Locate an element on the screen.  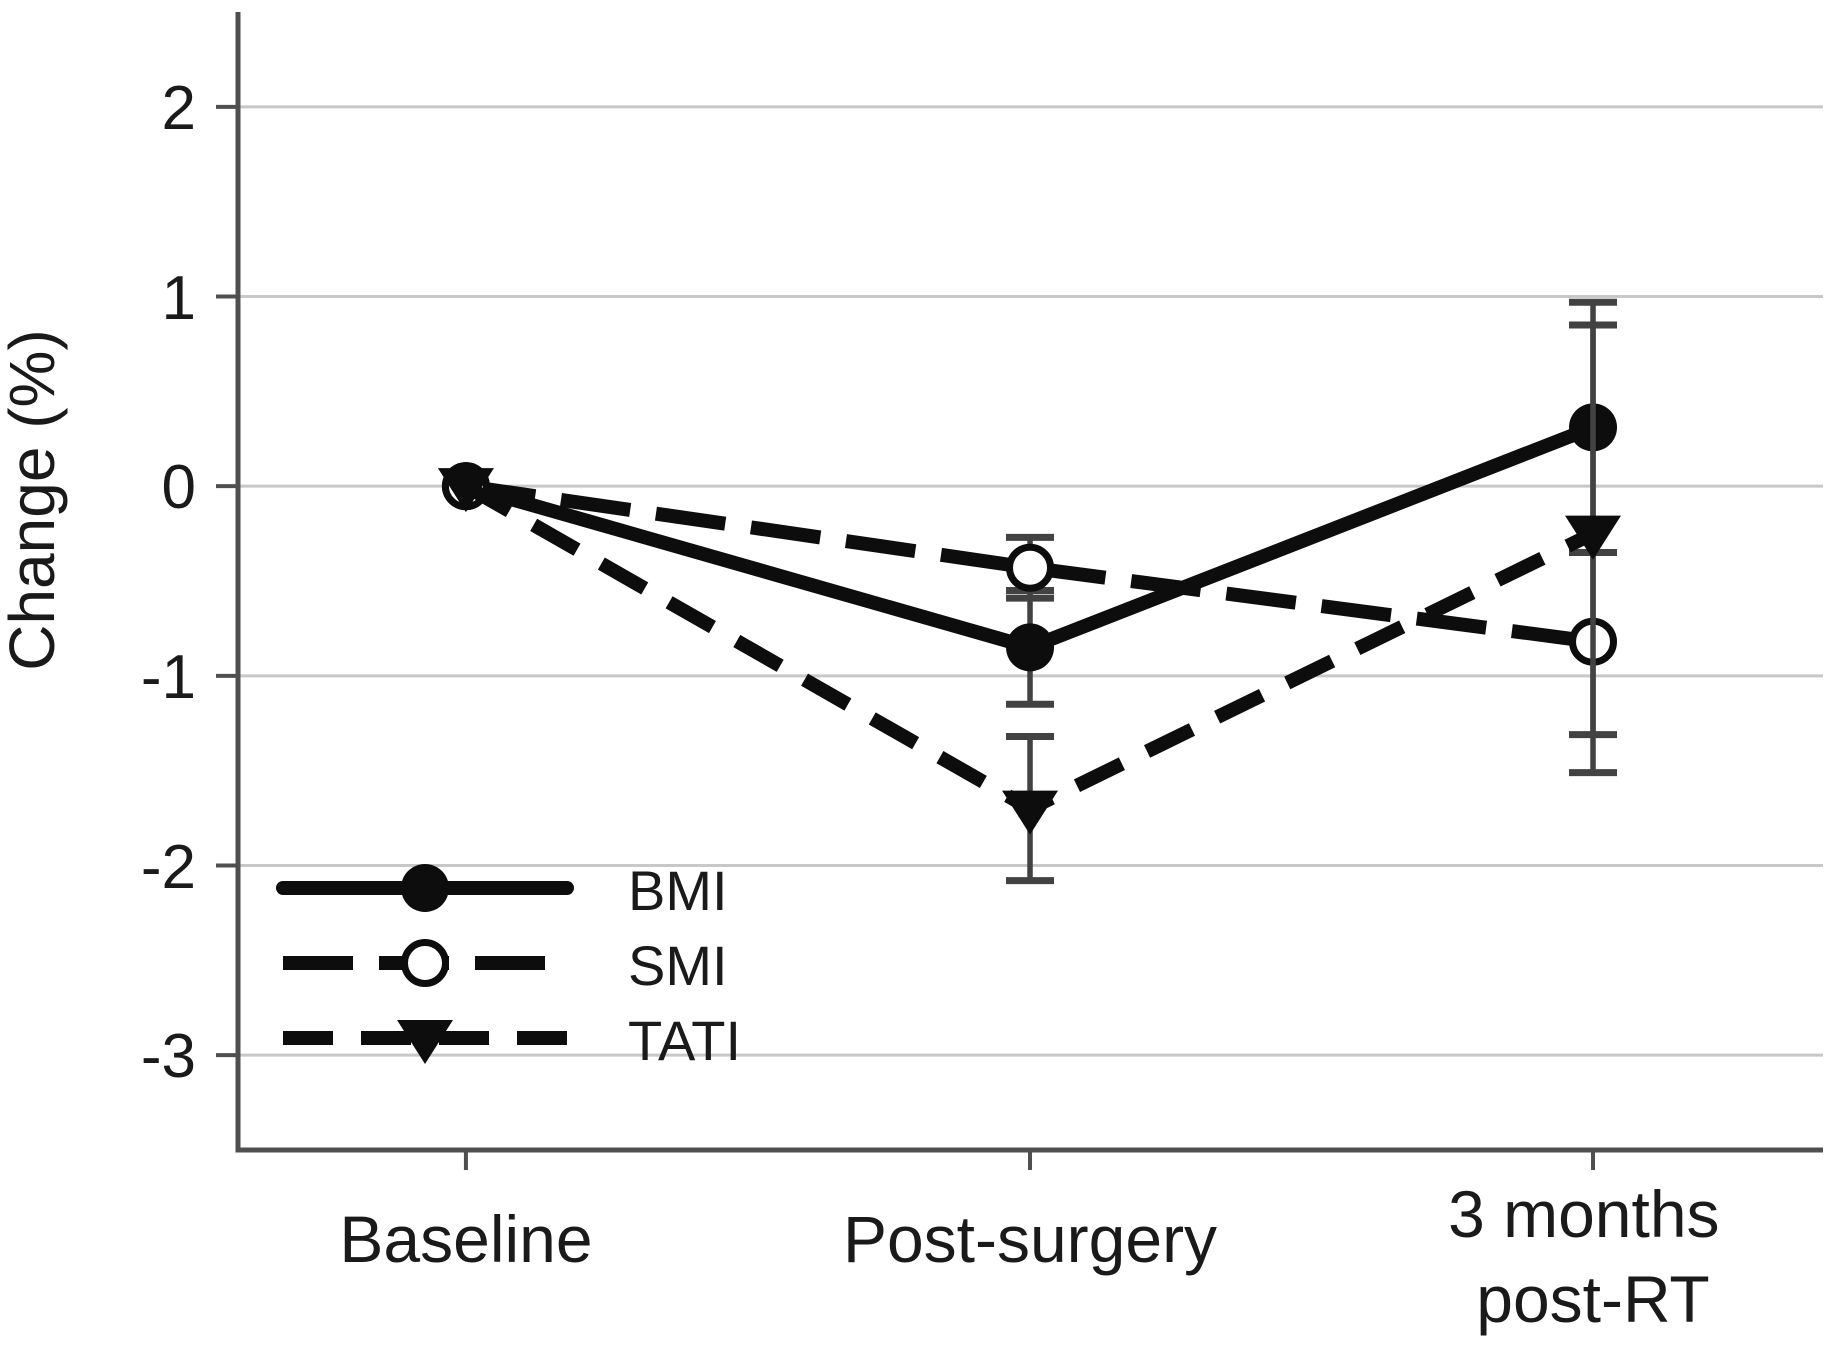
legend-label-smi: SMI is located at coordinates (678, 965).